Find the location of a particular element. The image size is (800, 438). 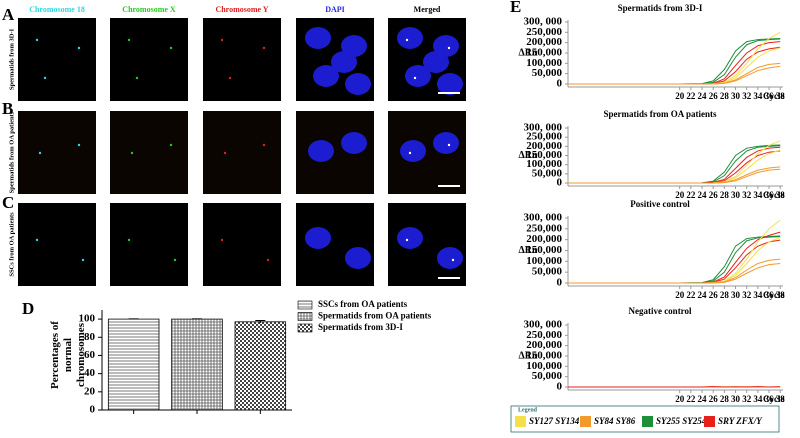

x-tick-label: 26 is located at coordinates (714, 96).